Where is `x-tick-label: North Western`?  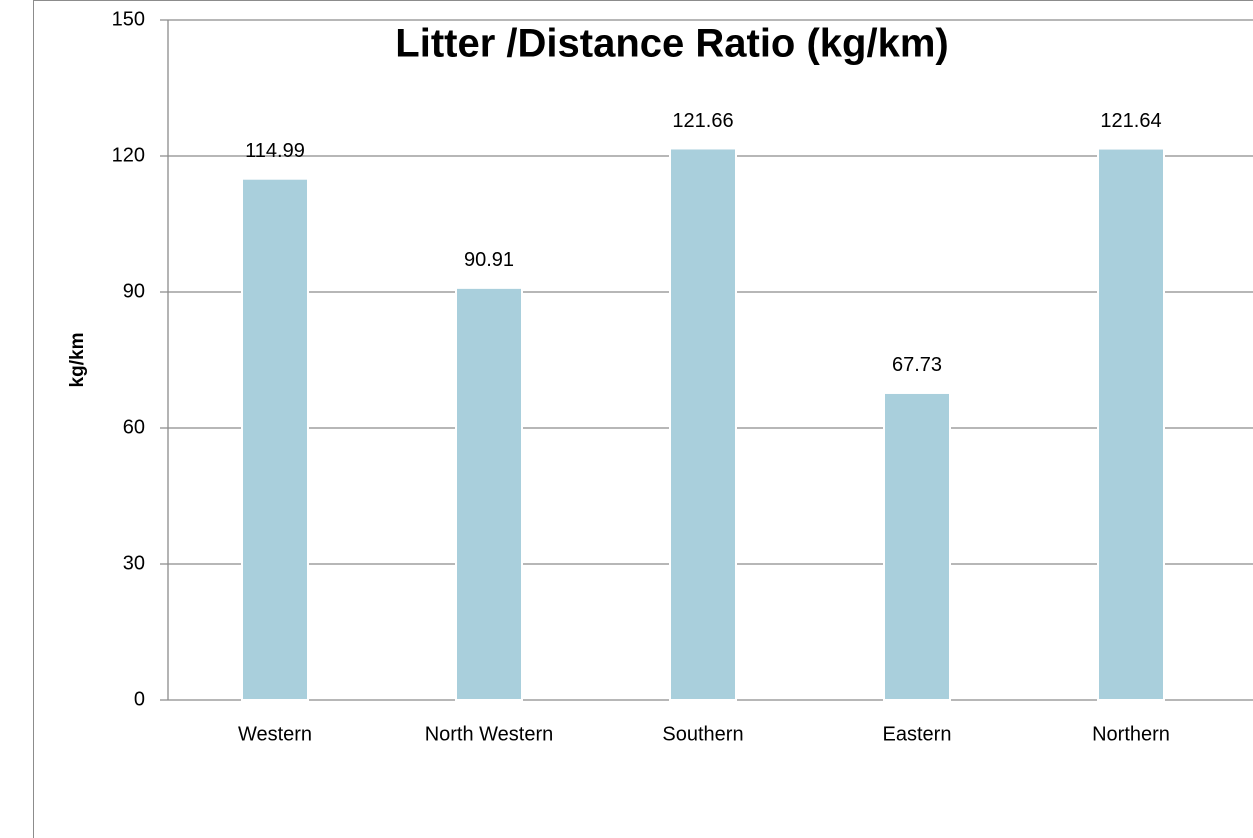 x-tick-label: North Western is located at coordinates (489, 734).